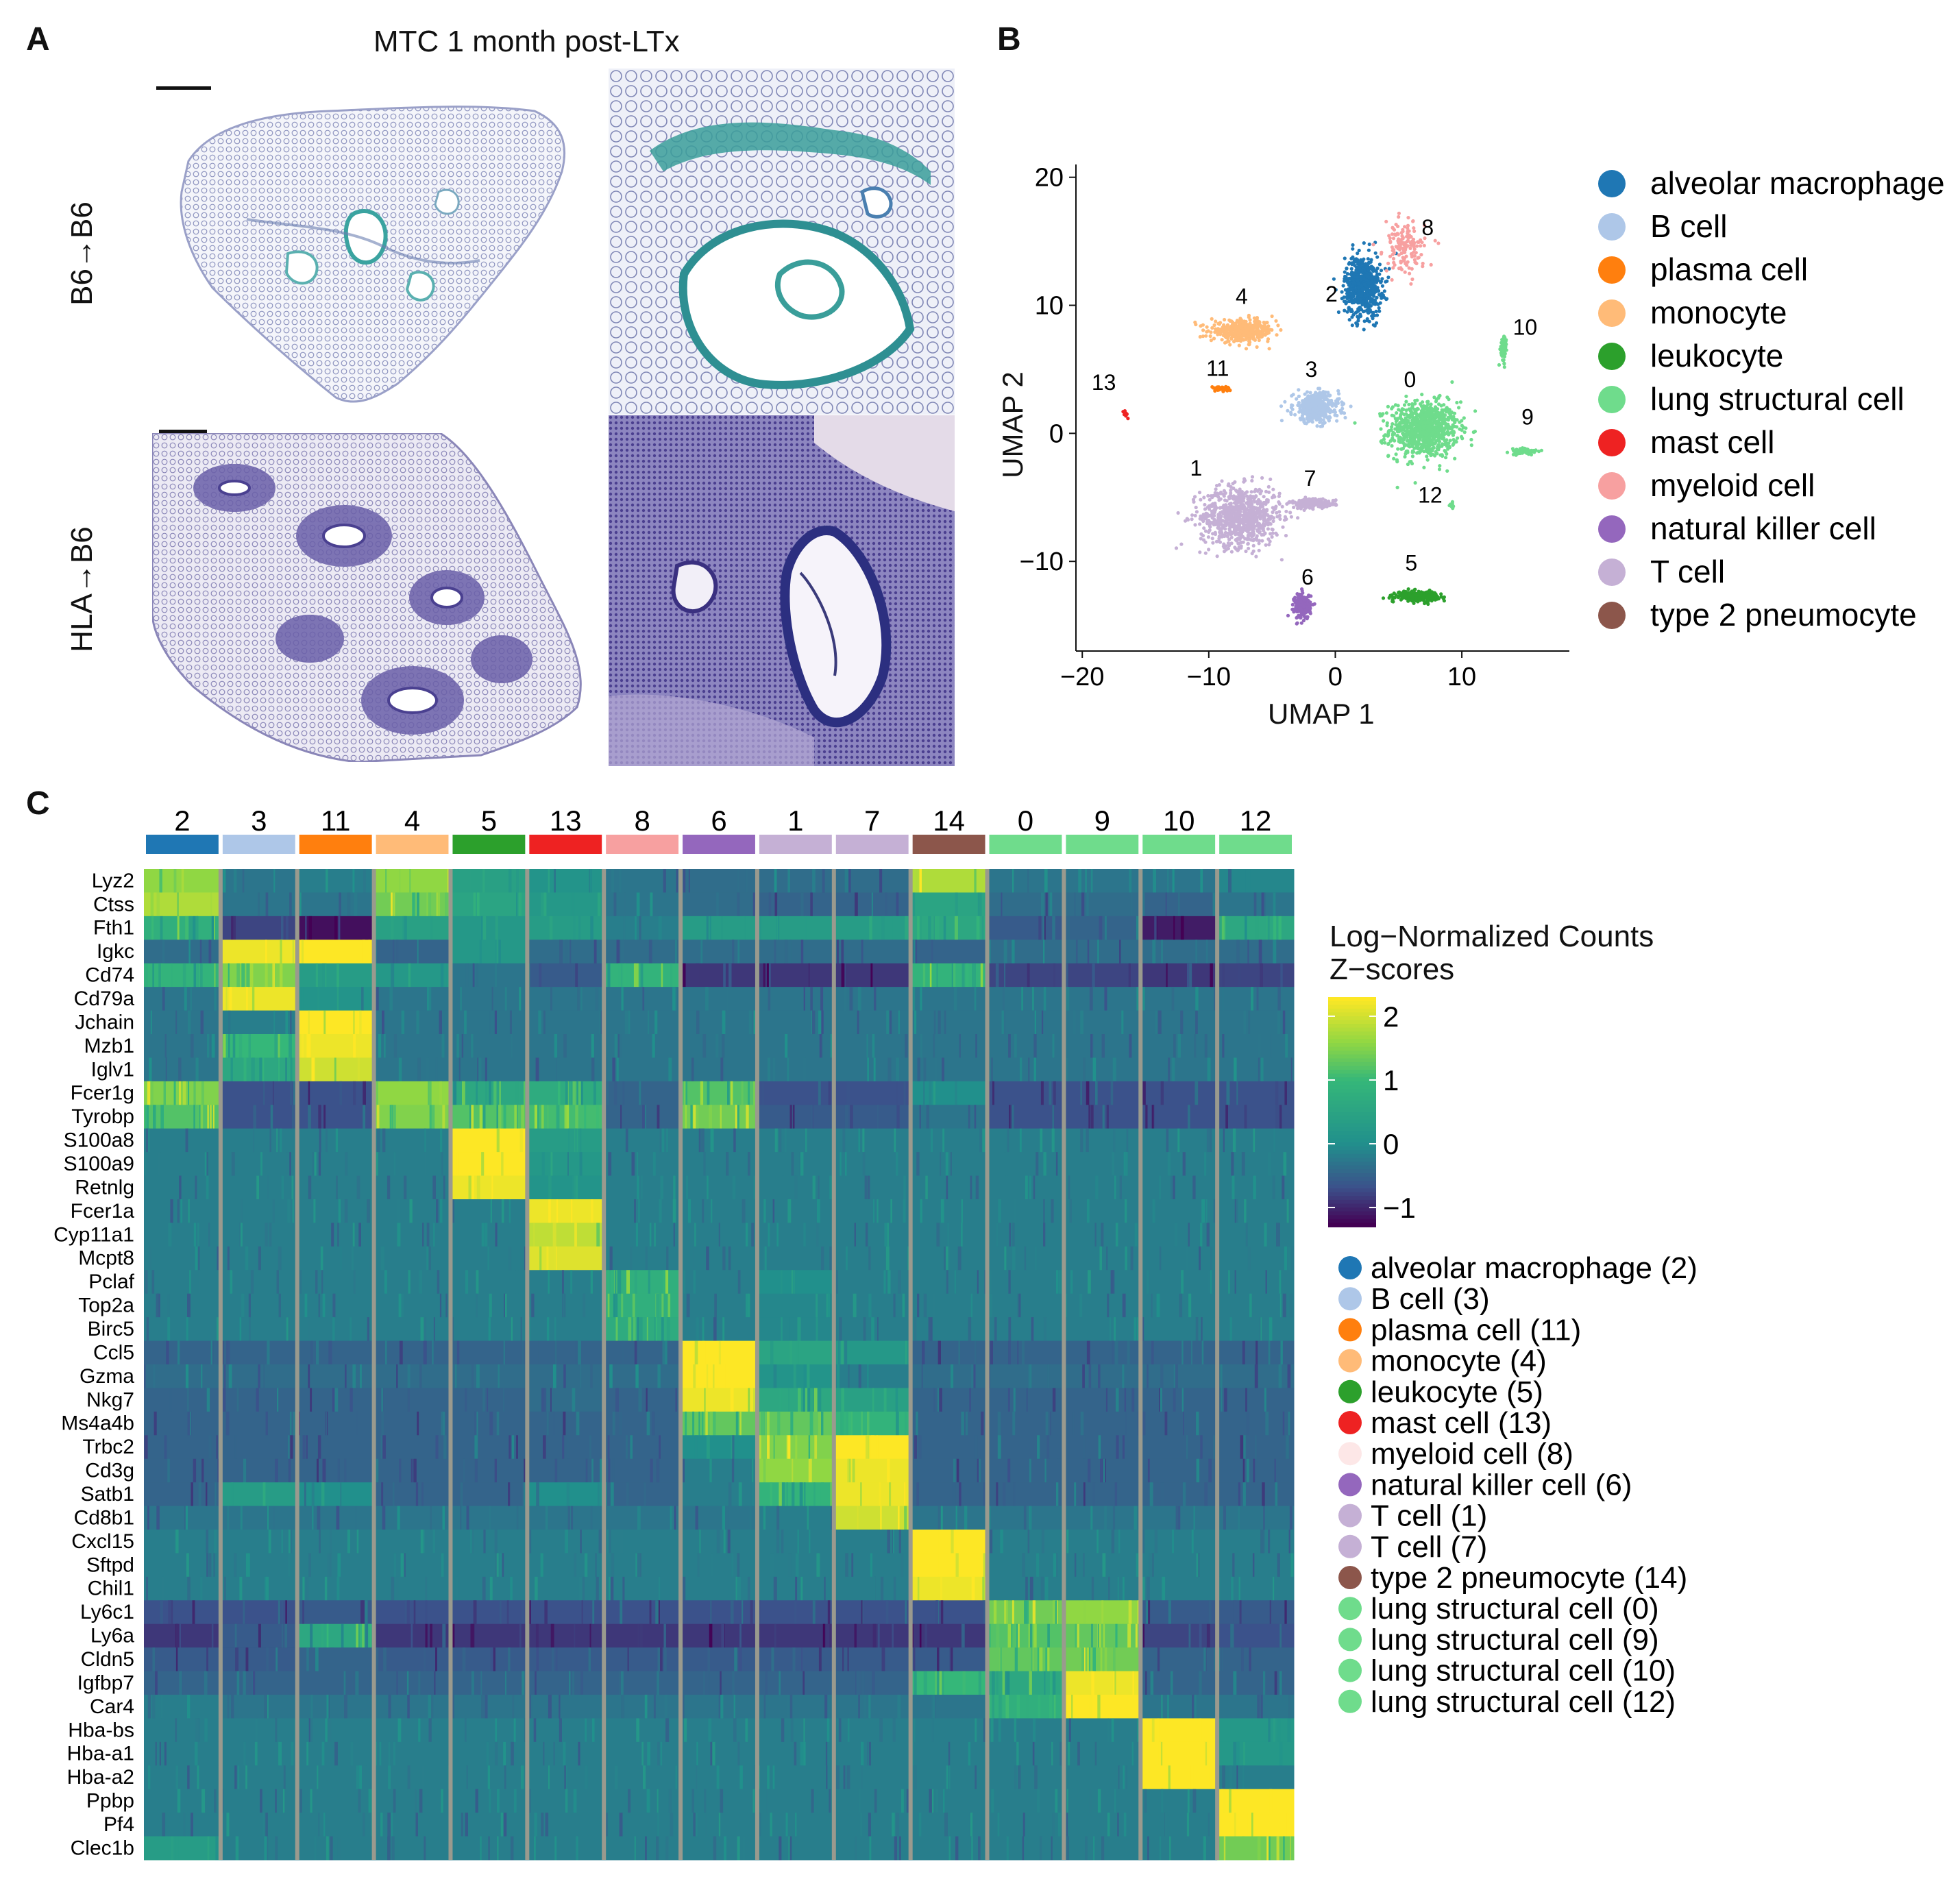 The width and height of the screenshot is (1960, 1877). I want to click on heatmap-column-label: 2, so click(182, 821).